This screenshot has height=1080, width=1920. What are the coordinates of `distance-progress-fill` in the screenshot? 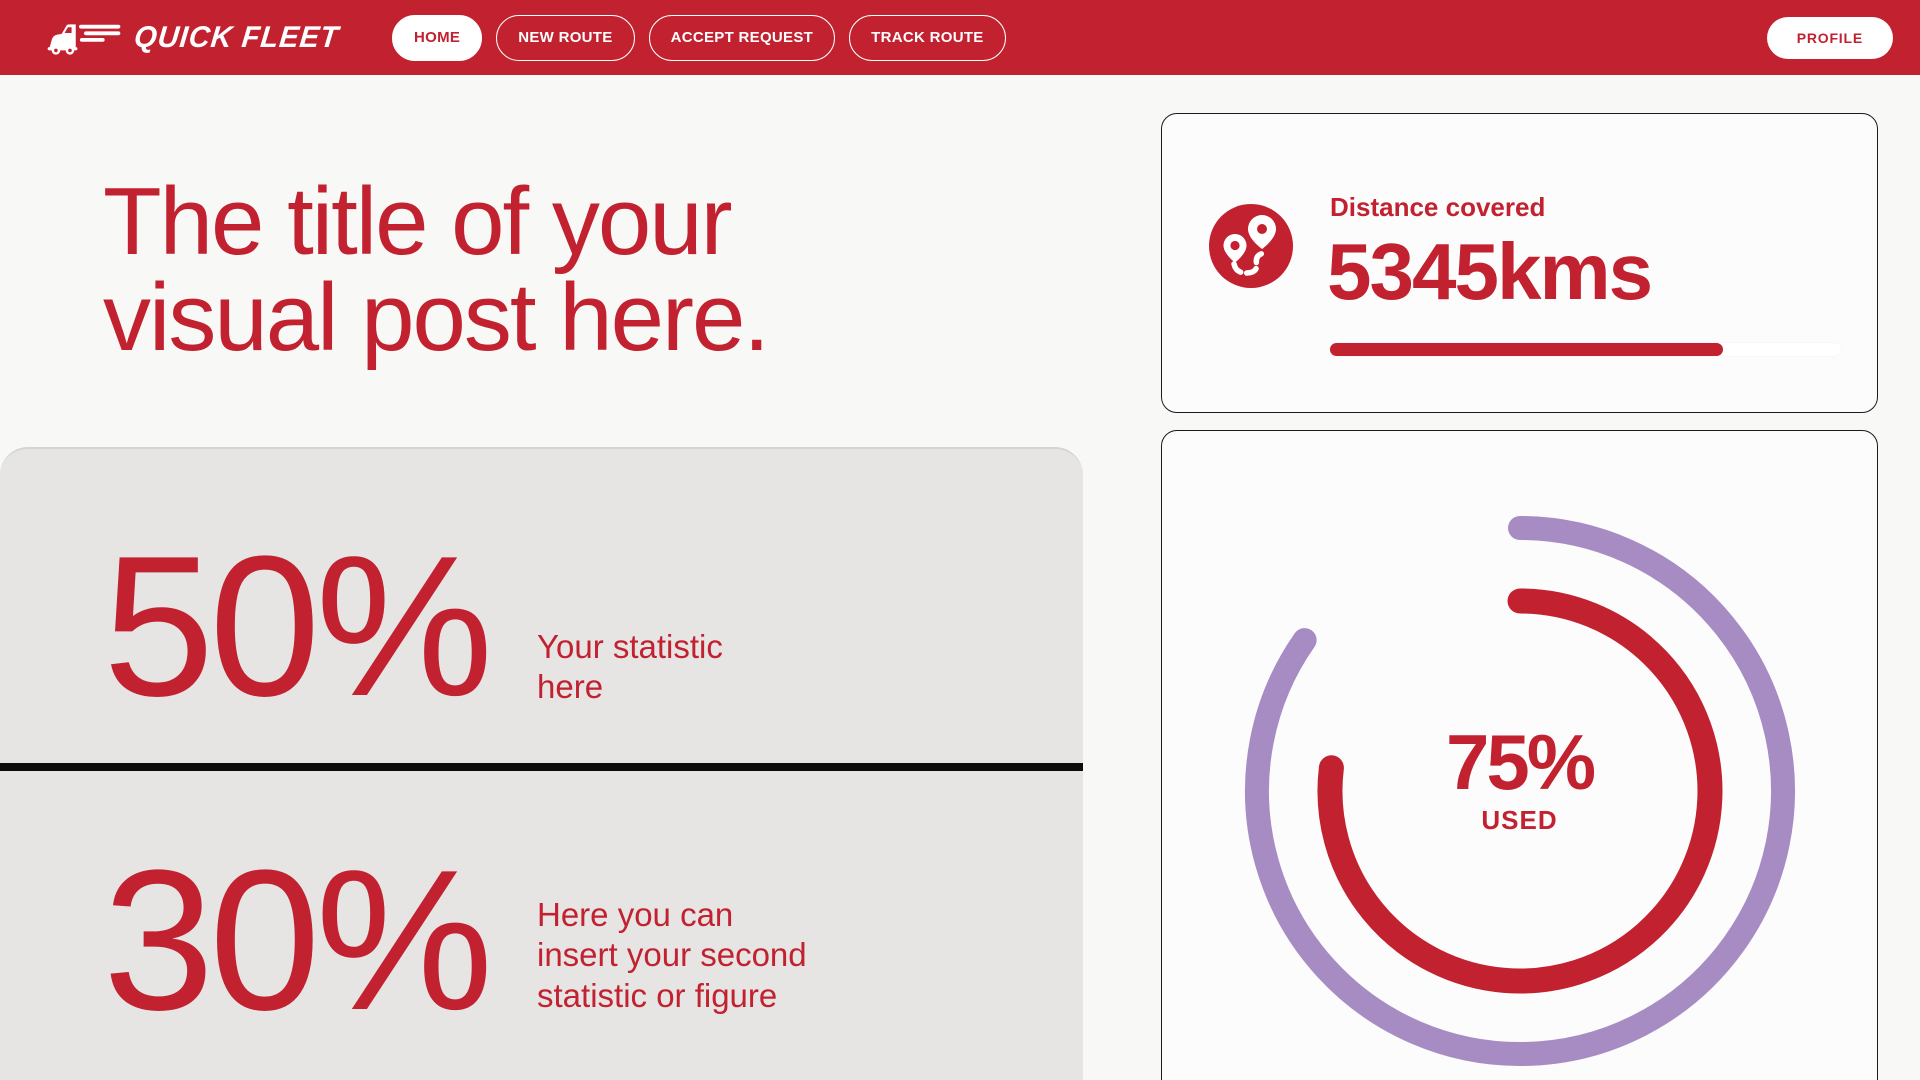 It's located at (1527, 349).